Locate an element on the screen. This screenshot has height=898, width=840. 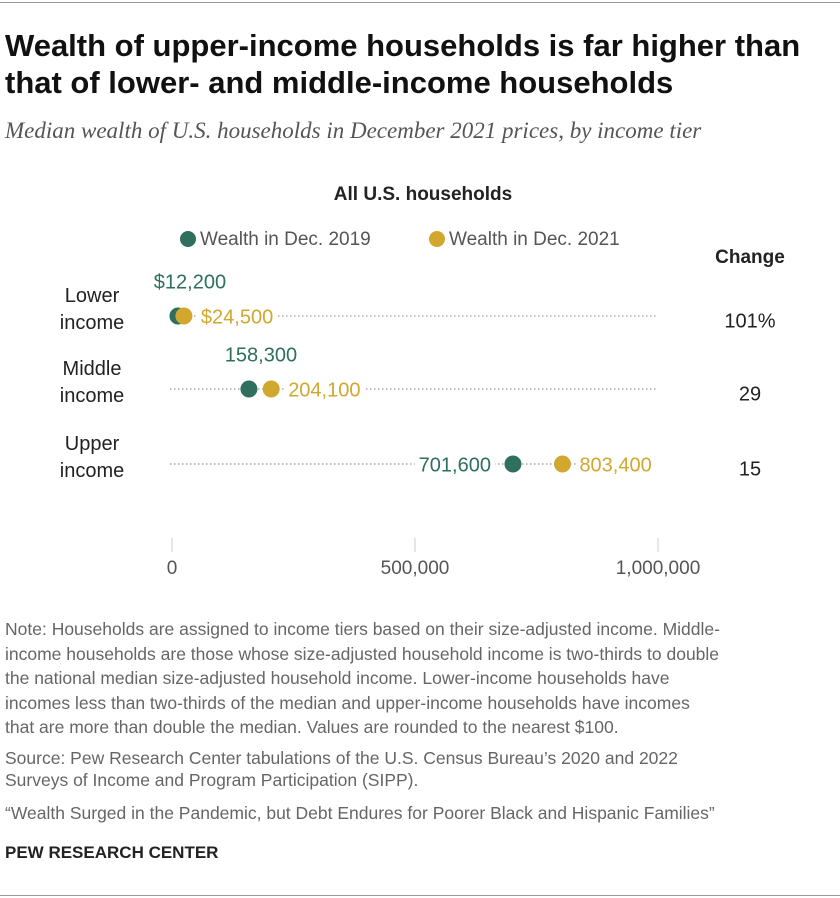
change-value: 101% is located at coordinates (749, 321).